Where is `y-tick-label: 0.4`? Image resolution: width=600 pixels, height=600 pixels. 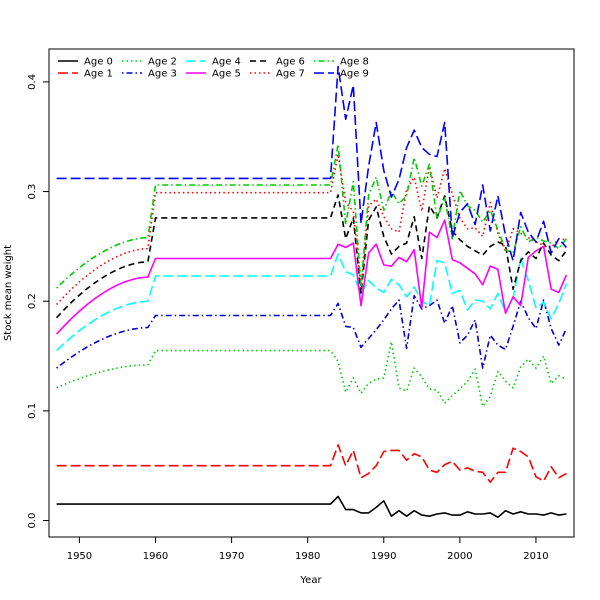 y-tick-label: 0.4 is located at coordinates (32, 82).